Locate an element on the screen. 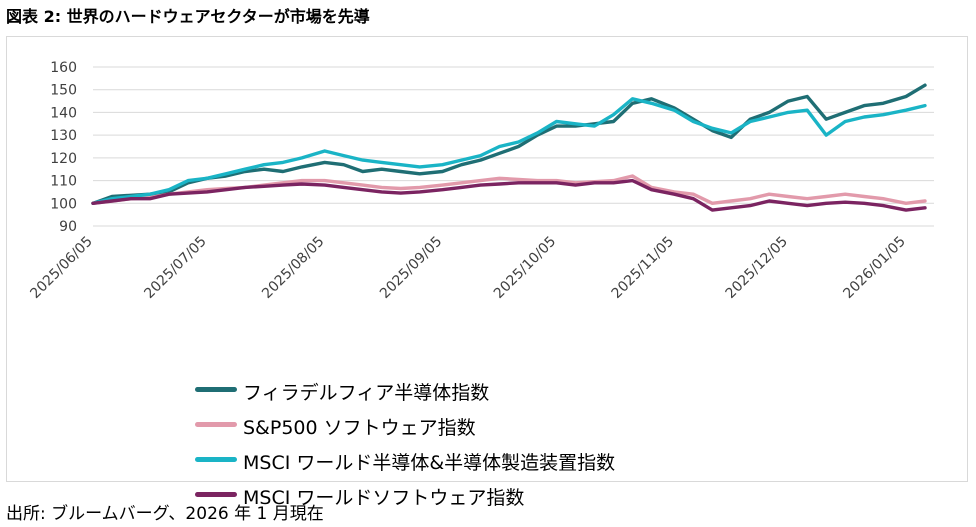 The height and width of the screenshot is (527, 976). y-tick-label: 120 is located at coordinates (63, 159).